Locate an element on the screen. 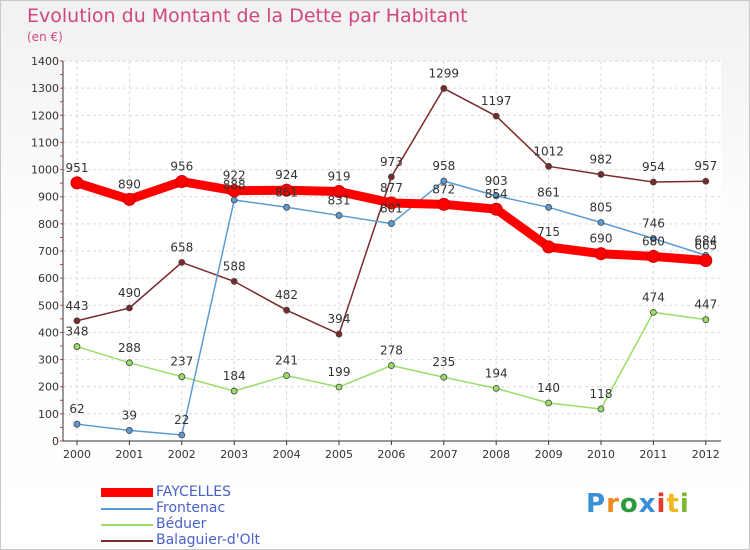 Image resolution: width=750 pixels, height=550 pixels. data-label: 241 is located at coordinates (286, 361).